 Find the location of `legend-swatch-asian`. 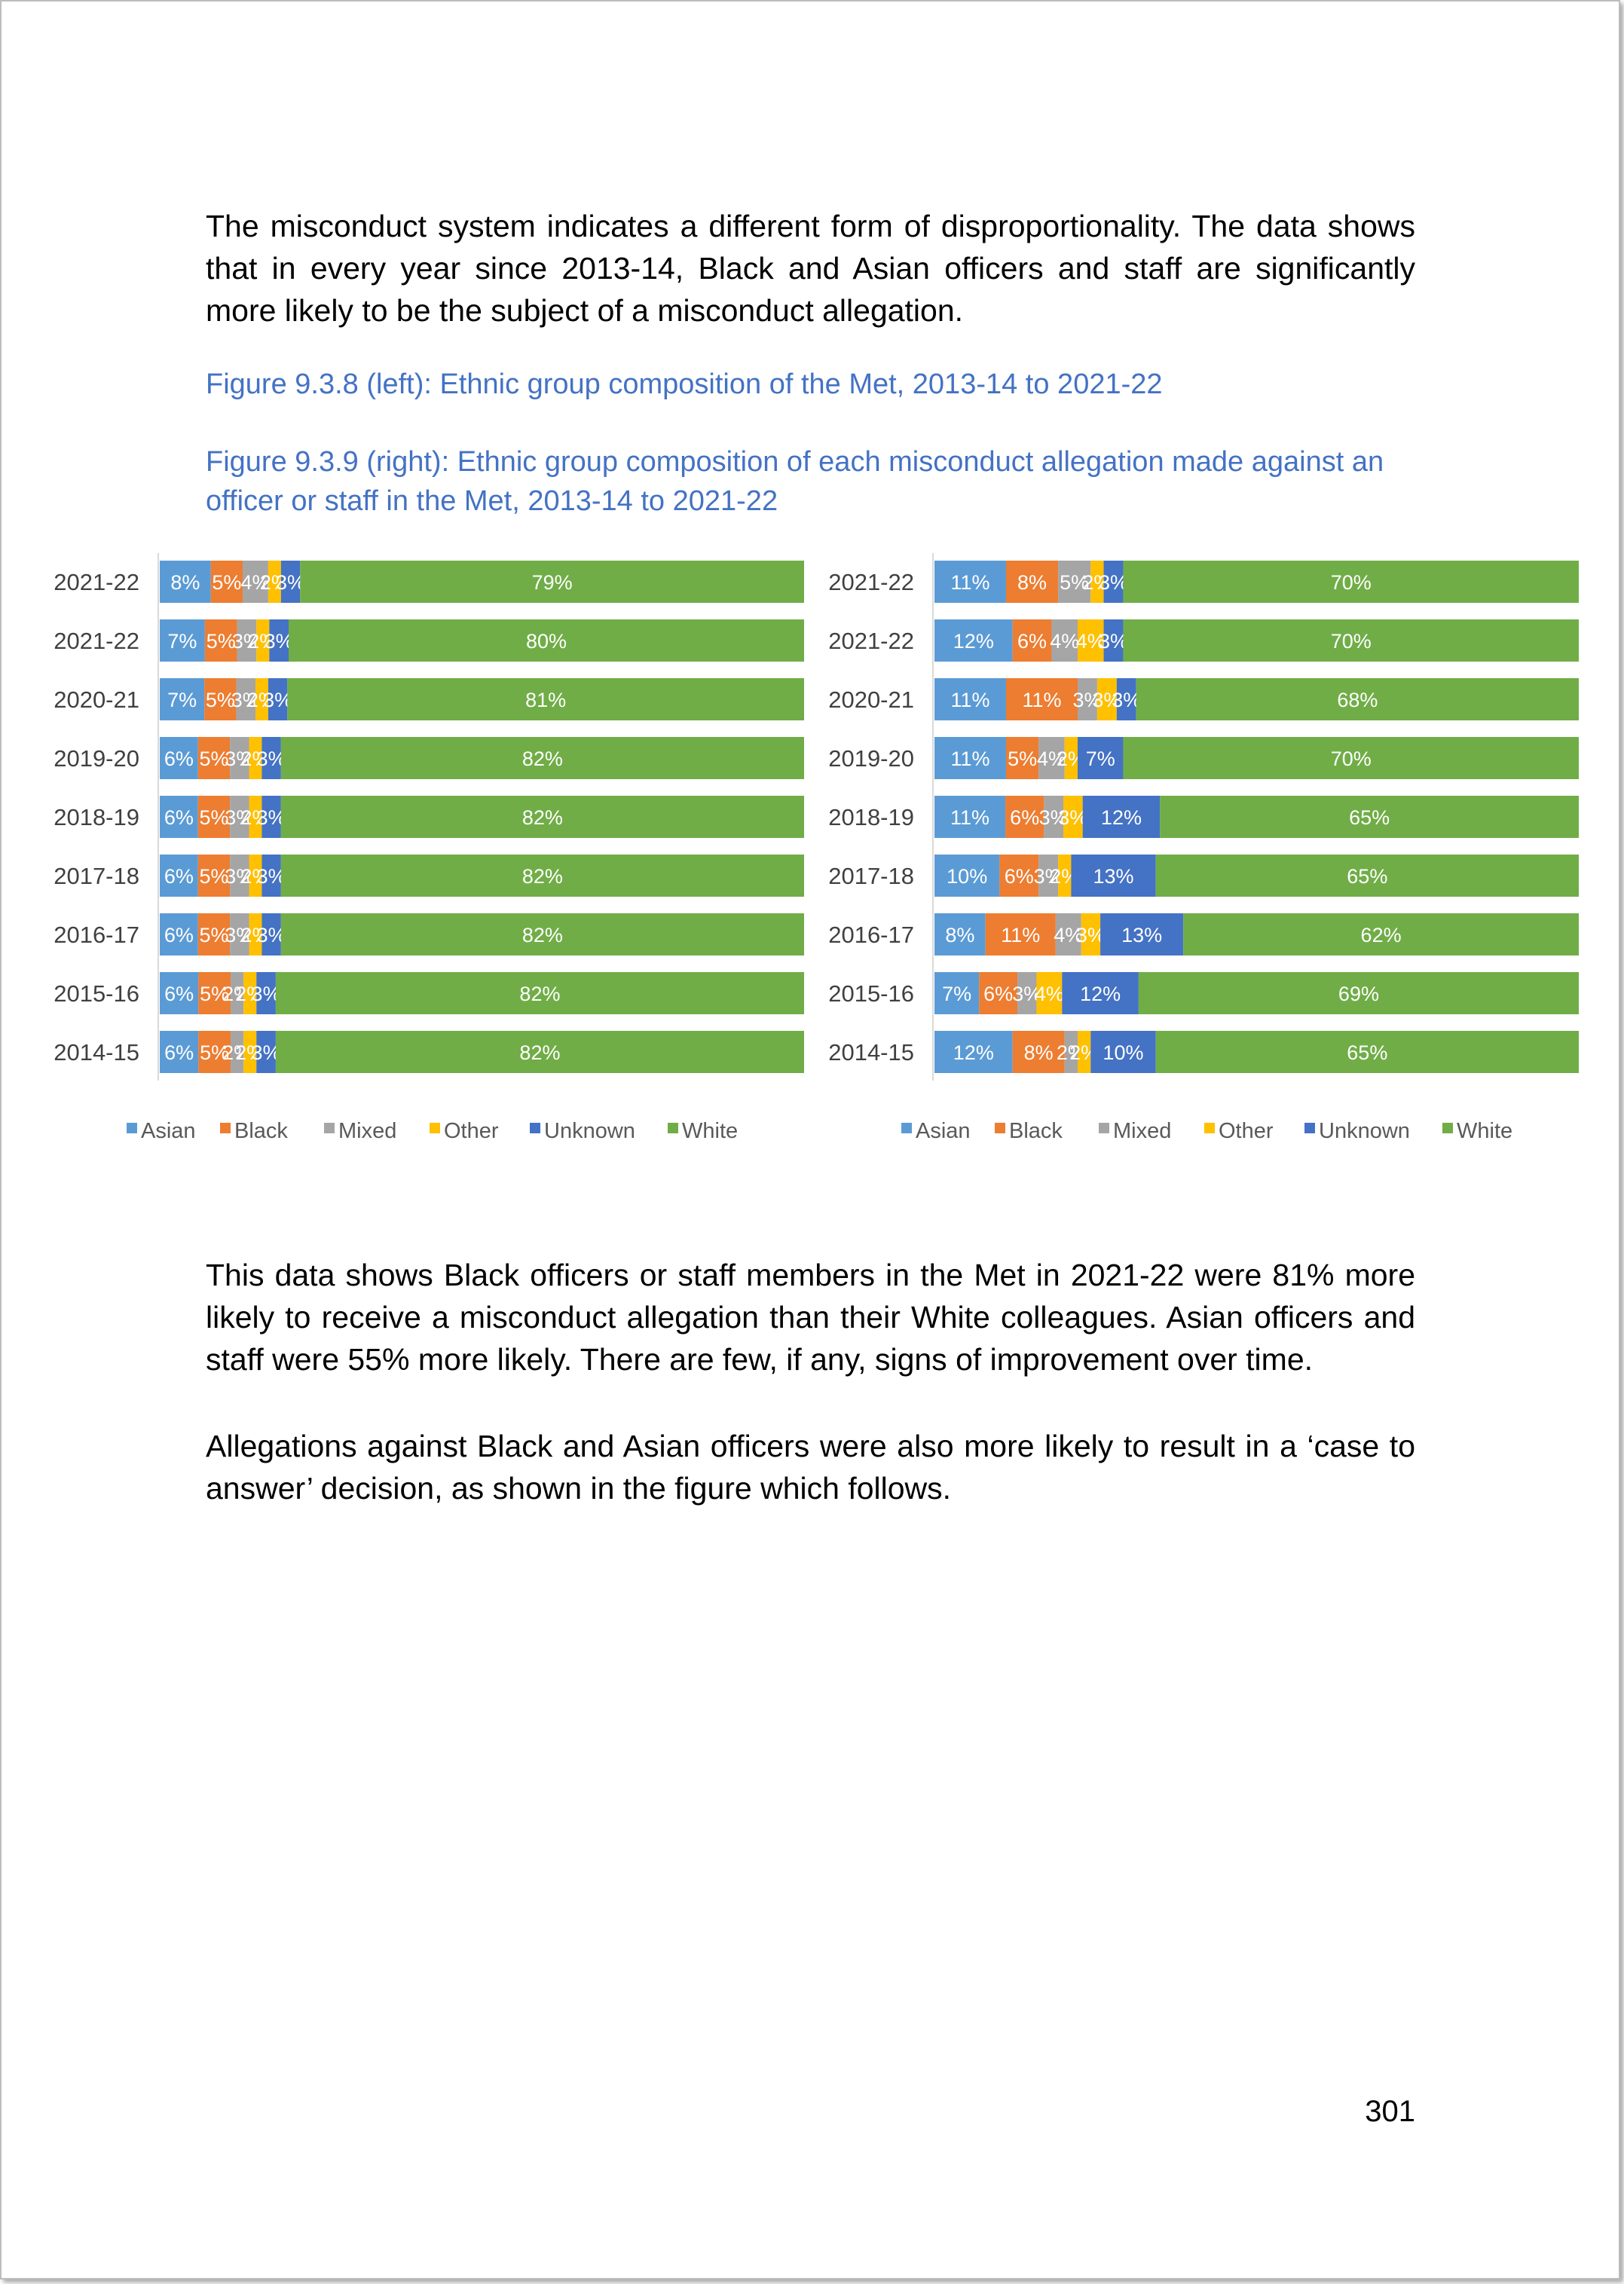

legend-swatch-asian is located at coordinates (132, 1128).